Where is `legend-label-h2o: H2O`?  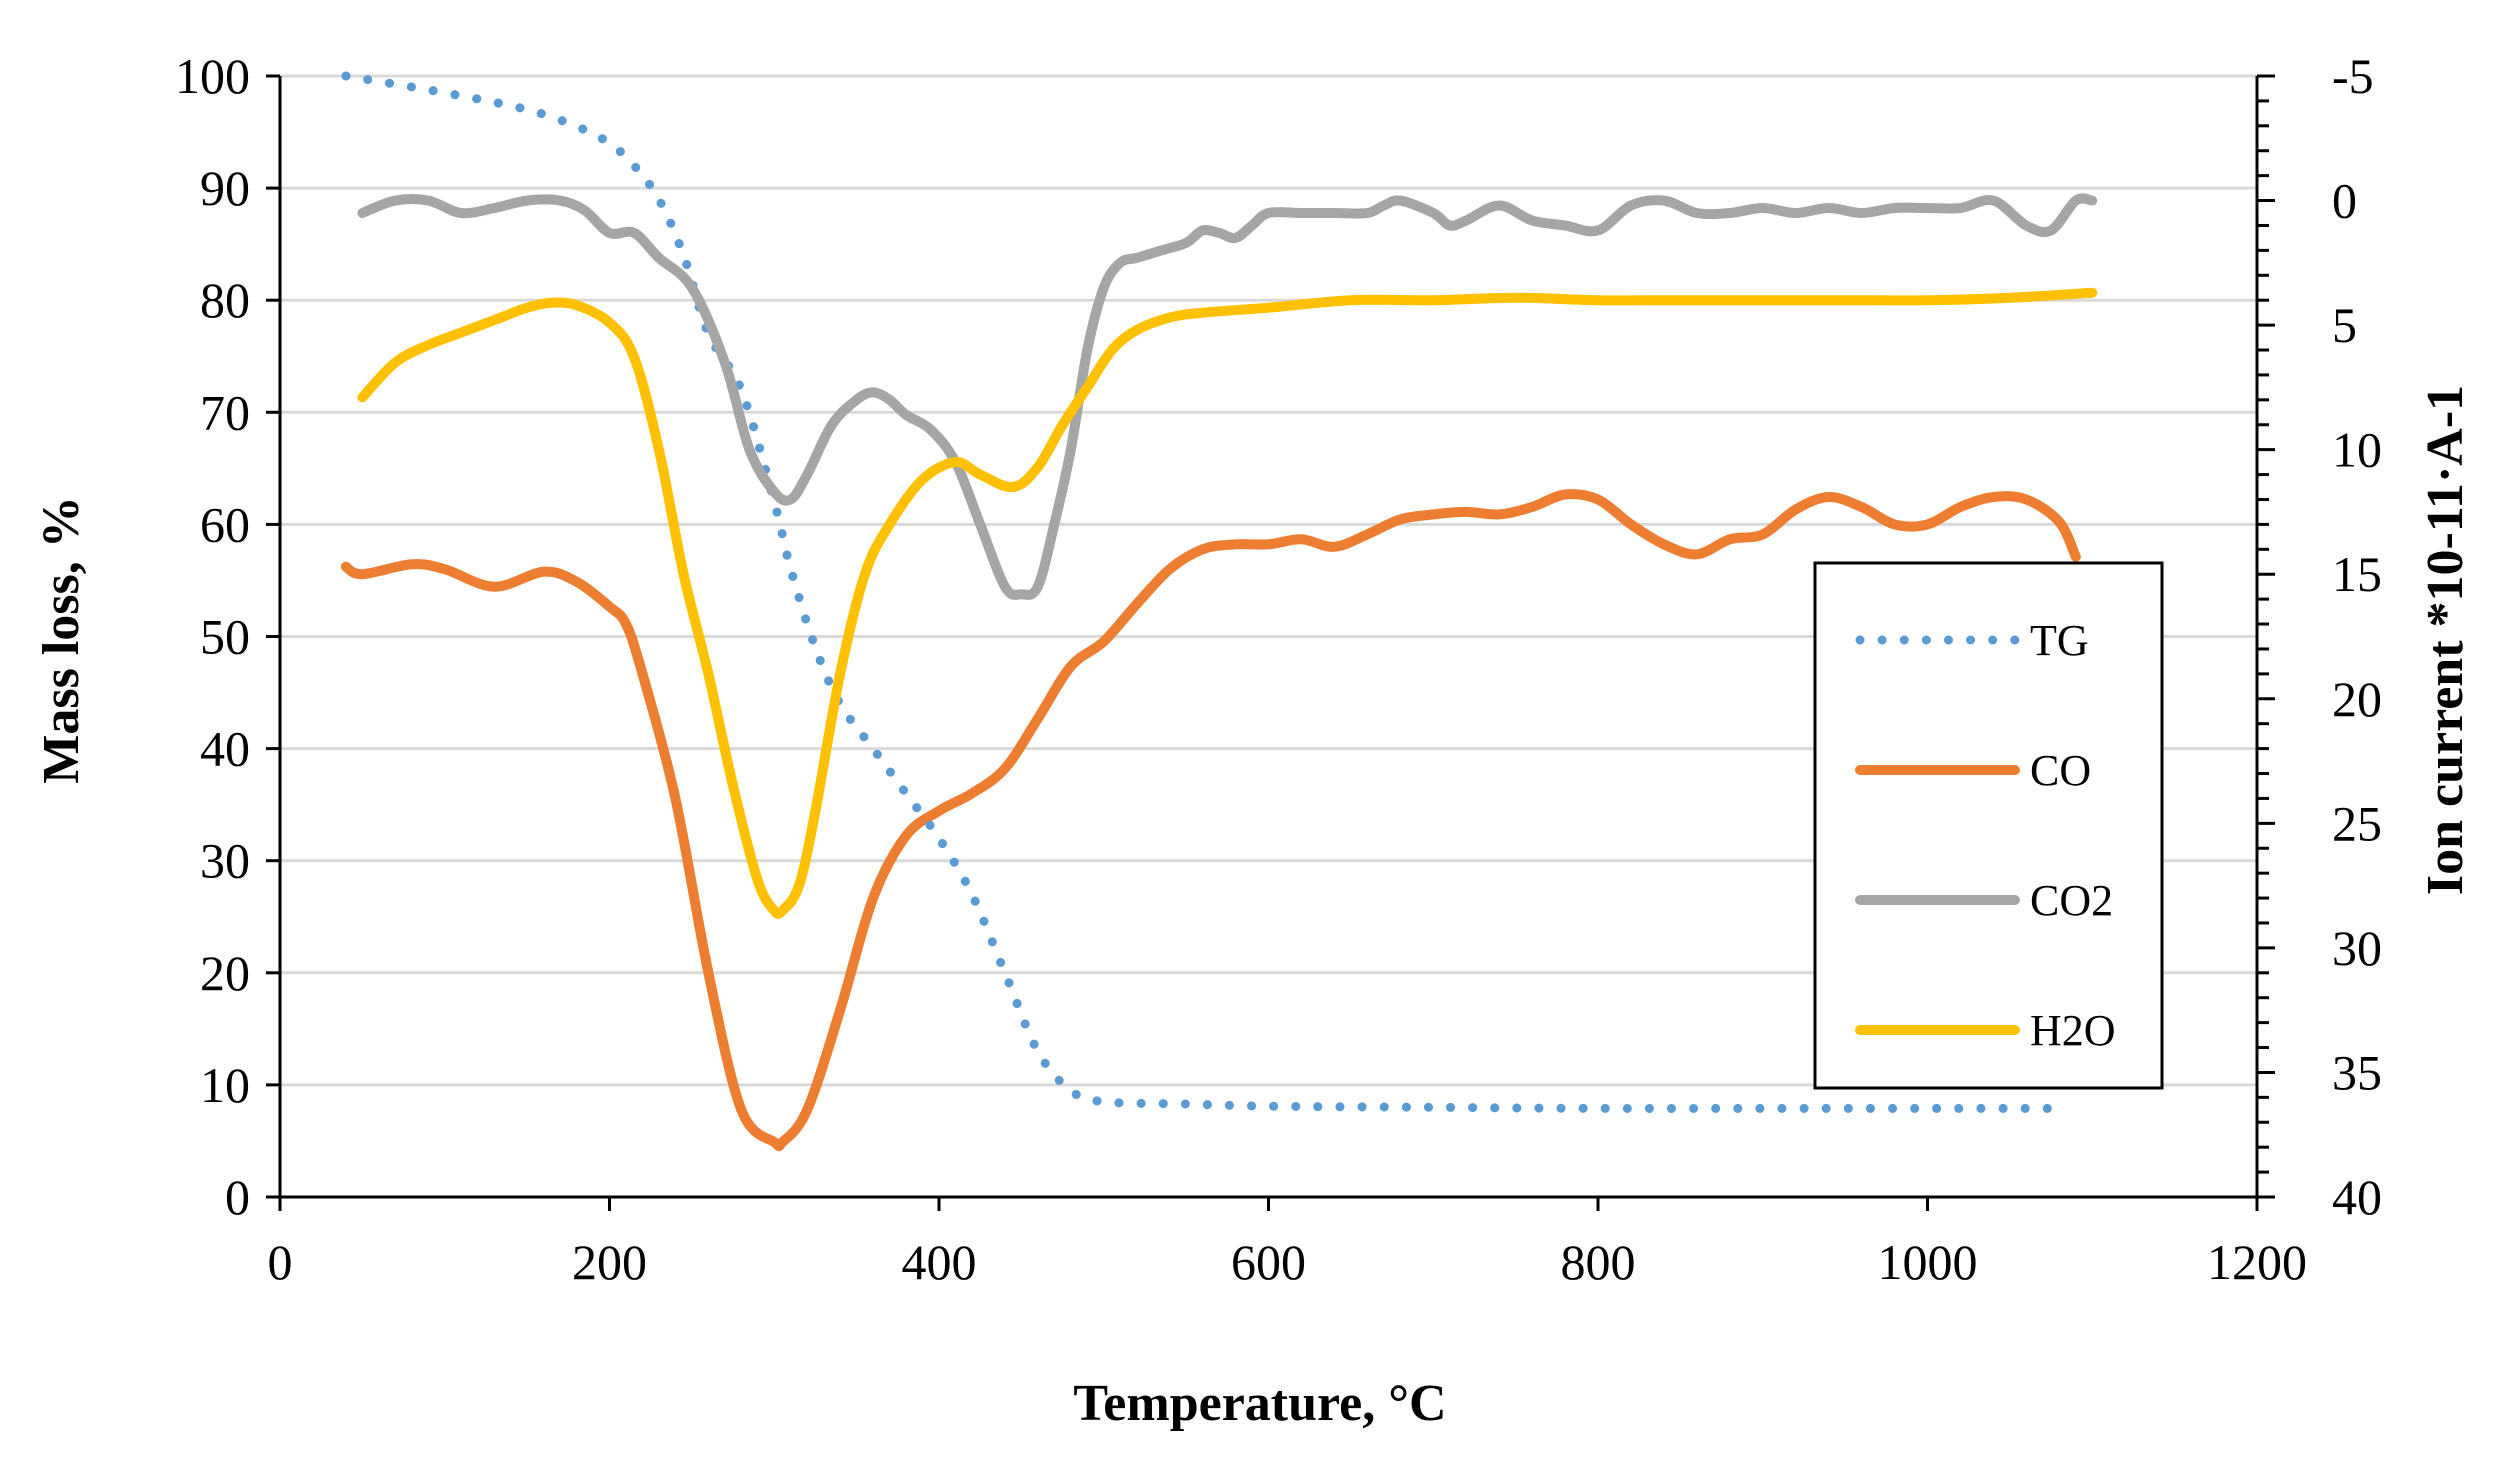 legend-label-h2o: H2O is located at coordinates (2073, 1030).